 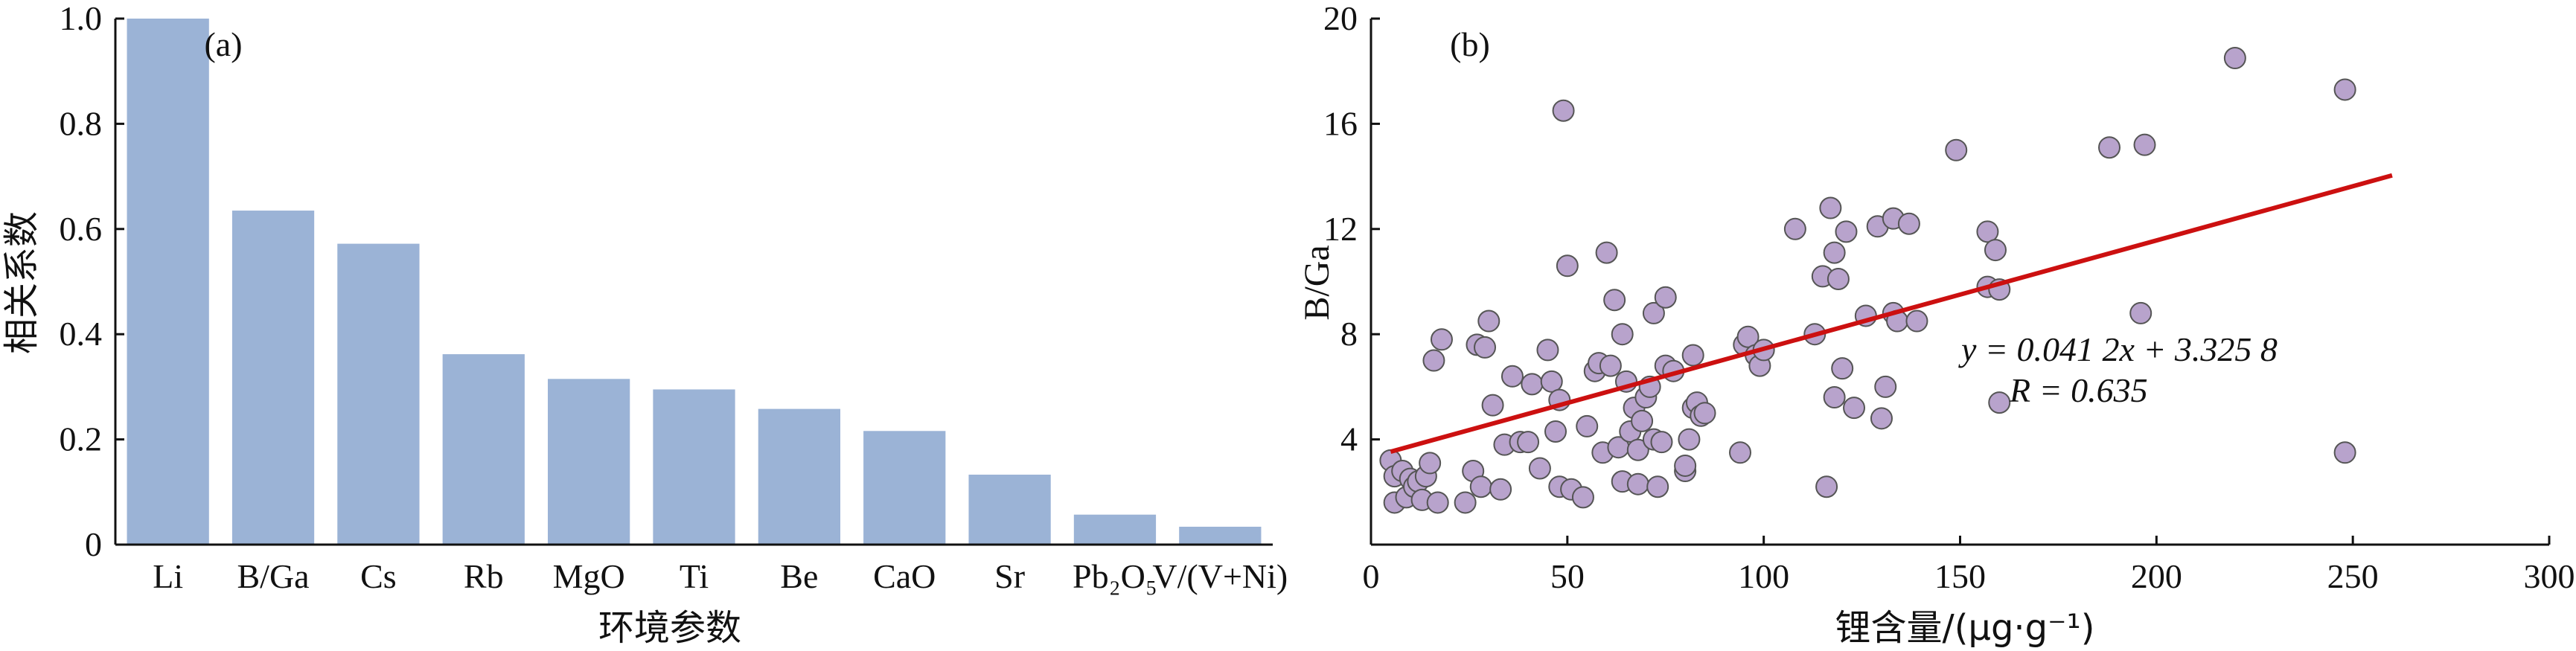 What do you see at coordinates (1009, 576) in the screenshot?
I see `x-tick-label-a-8: Sr` at bounding box center [1009, 576].